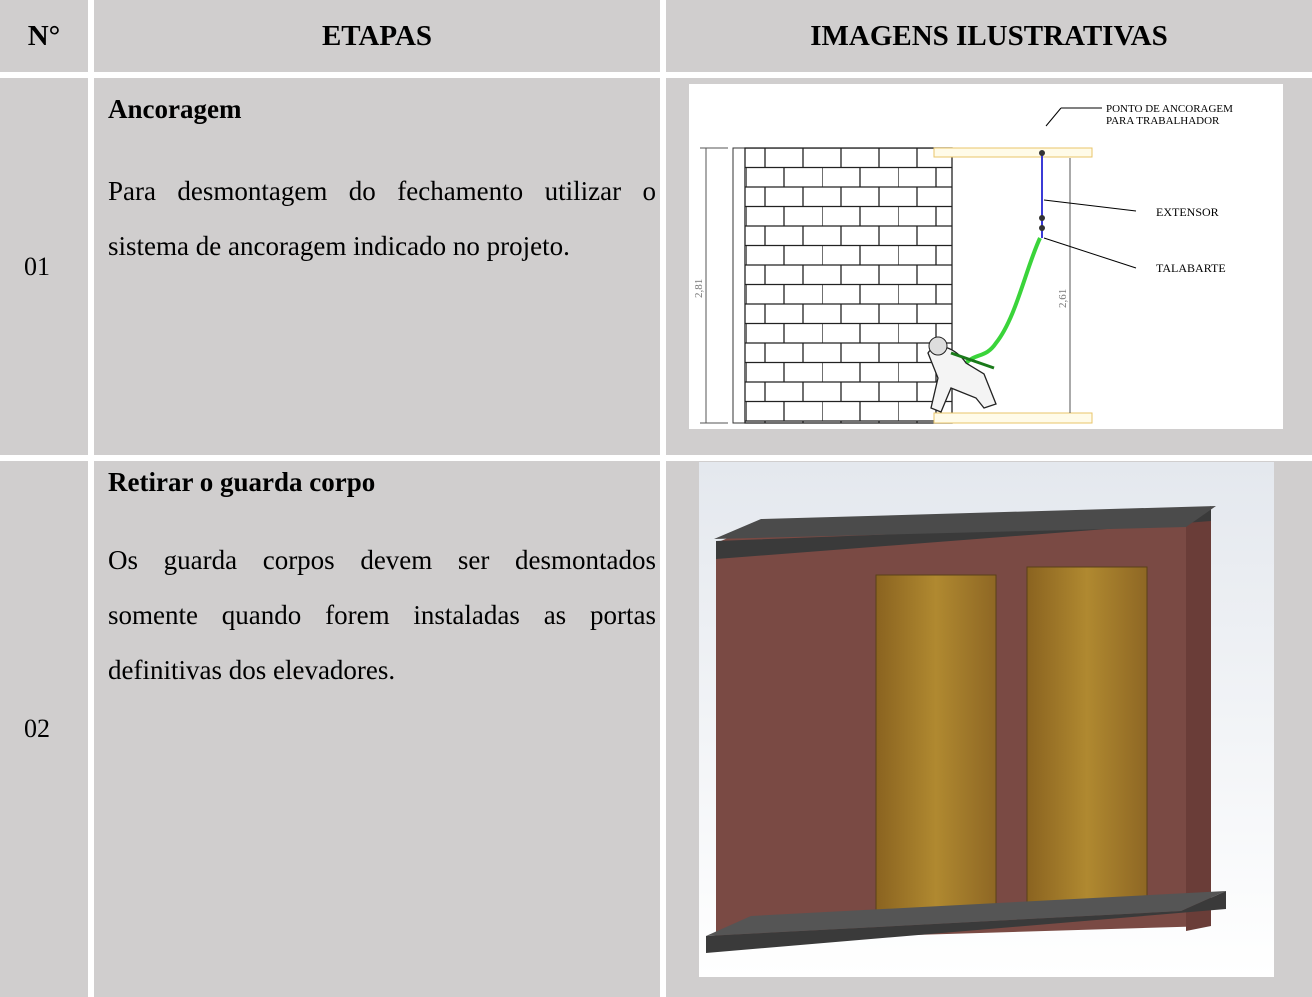  Describe the element at coordinates (44, 266) in the screenshot. I see `row-number: 01` at that location.